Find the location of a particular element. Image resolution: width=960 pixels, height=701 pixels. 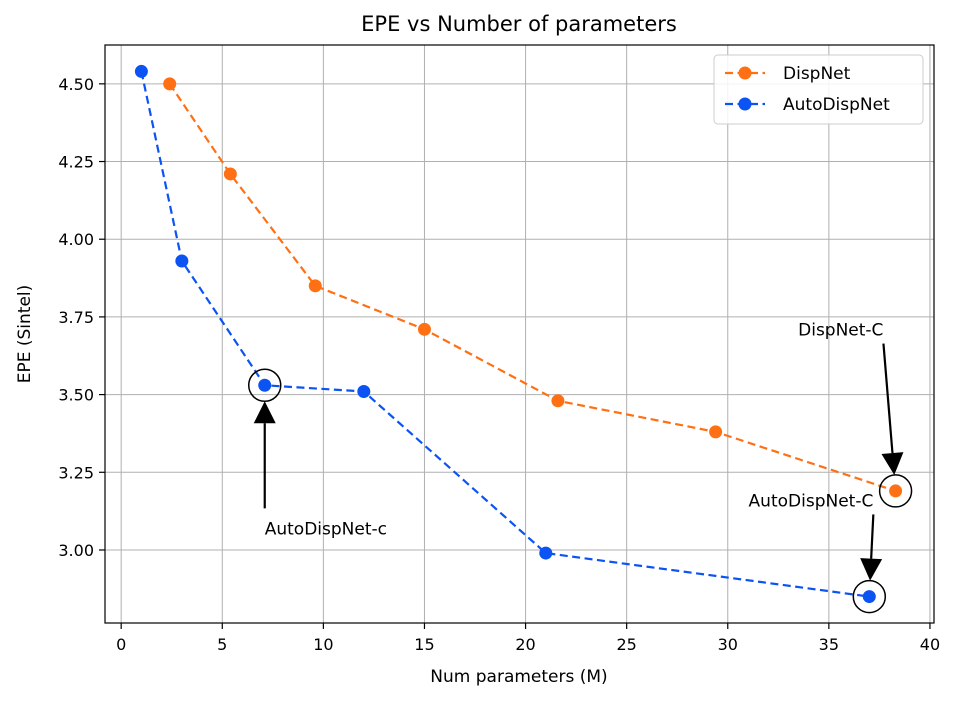

x-tick-label: 5 is located at coordinates (222, 644).